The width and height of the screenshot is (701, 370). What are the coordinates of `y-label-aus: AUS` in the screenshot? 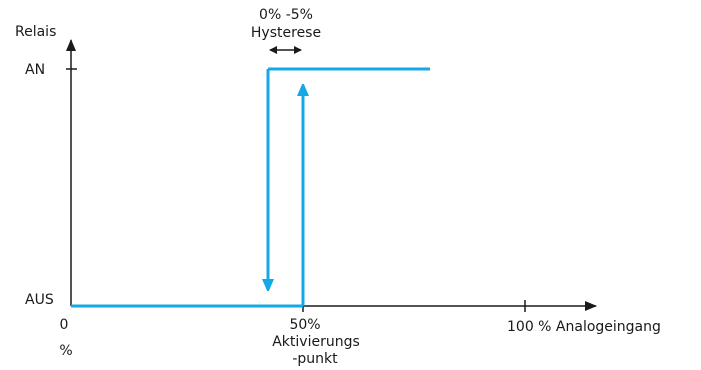 It's located at (39, 300).